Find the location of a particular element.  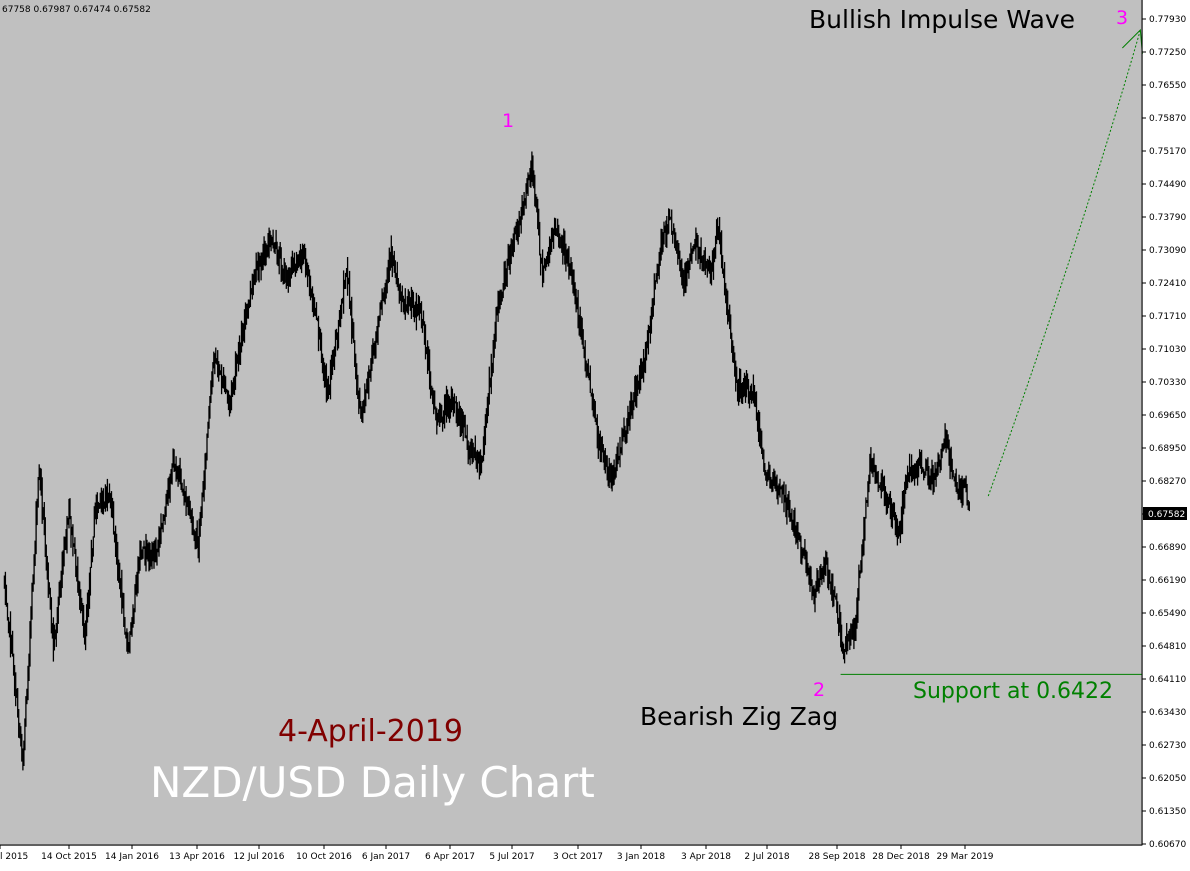

y-tick-label: 0.66890 is located at coordinates (1167, 548).